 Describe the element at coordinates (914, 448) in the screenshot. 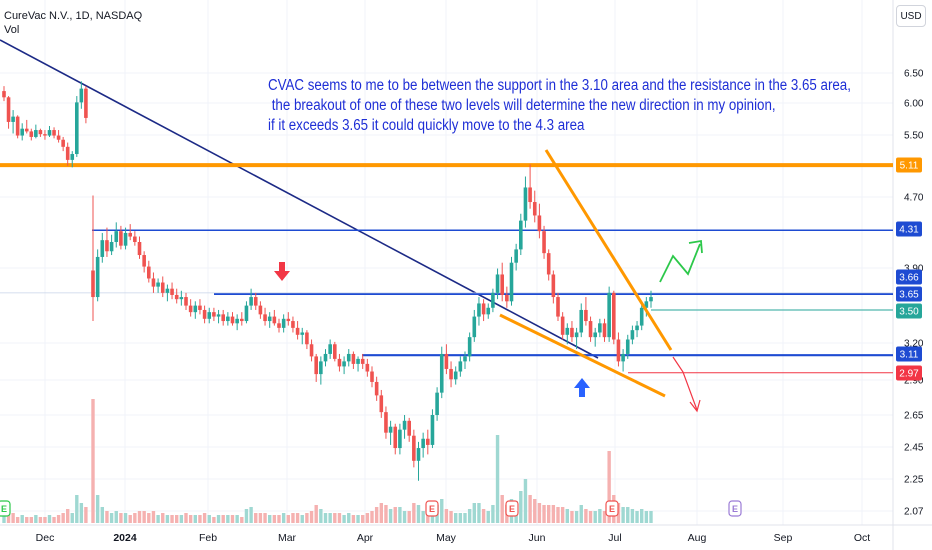

I see `price-tick-label: 2.45` at that location.